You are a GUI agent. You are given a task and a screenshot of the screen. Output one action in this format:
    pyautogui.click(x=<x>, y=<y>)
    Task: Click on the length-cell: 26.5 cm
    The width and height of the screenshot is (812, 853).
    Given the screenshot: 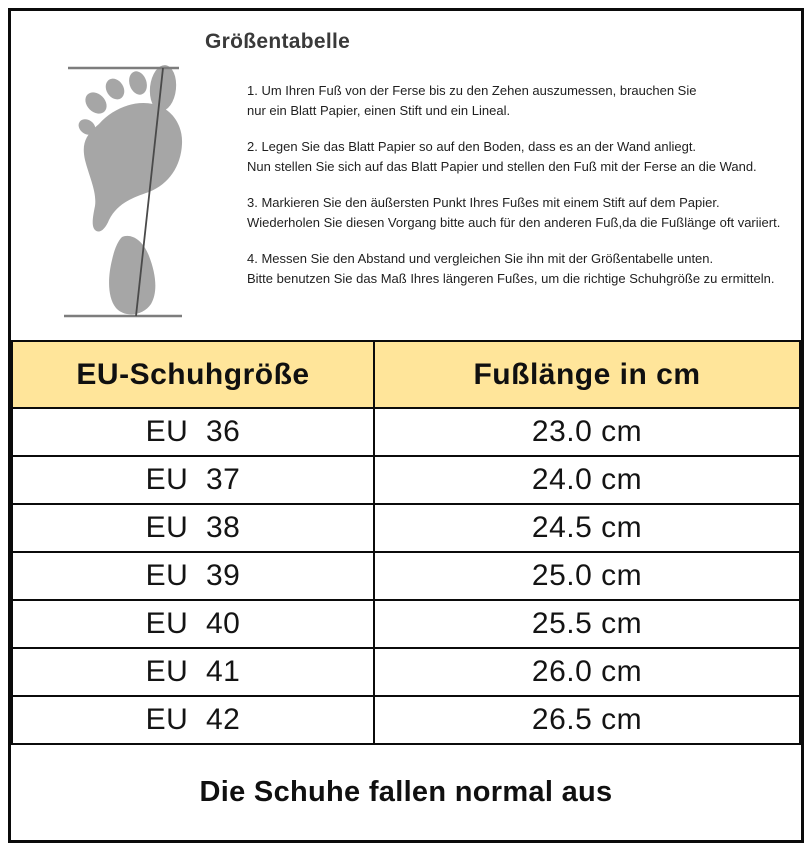 What is the action you would take?
    pyautogui.click(x=587, y=720)
    